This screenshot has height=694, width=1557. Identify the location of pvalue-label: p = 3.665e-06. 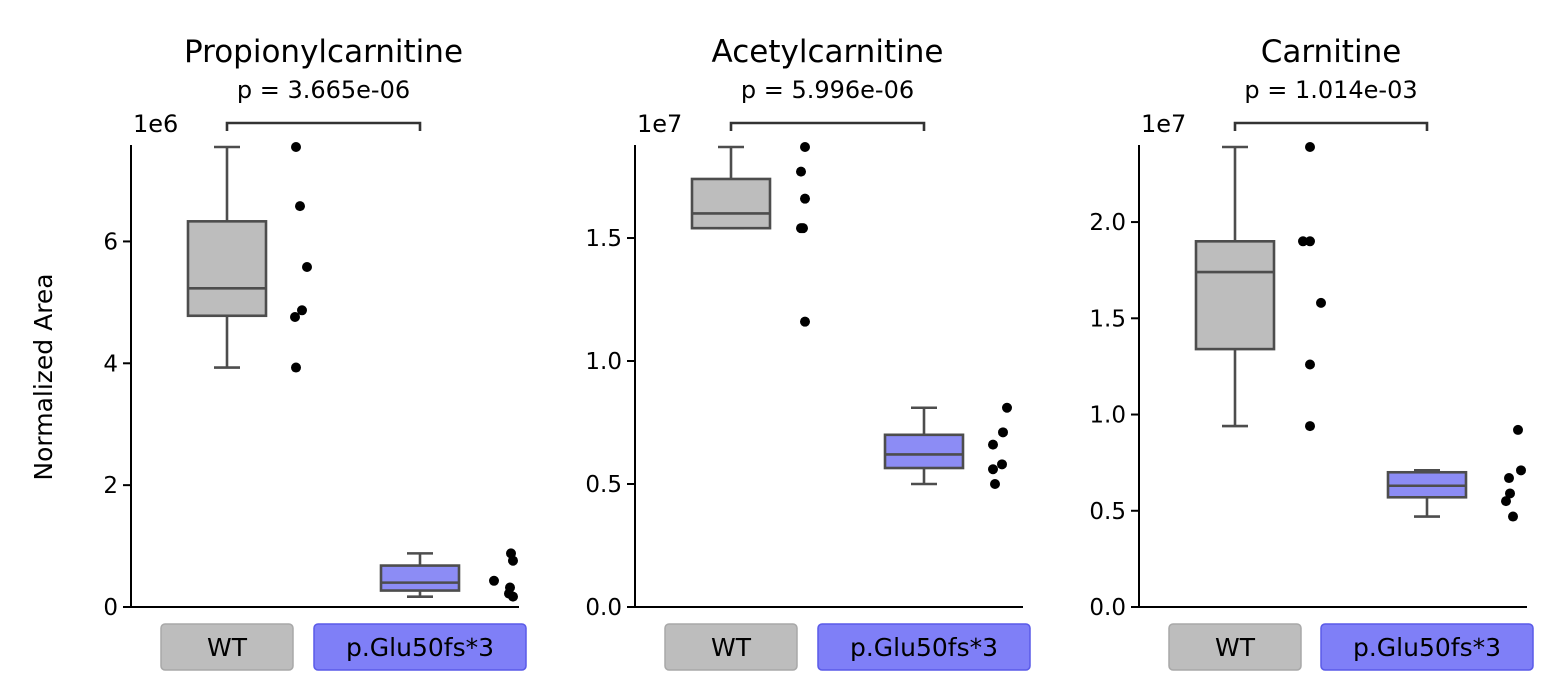
(323, 90).